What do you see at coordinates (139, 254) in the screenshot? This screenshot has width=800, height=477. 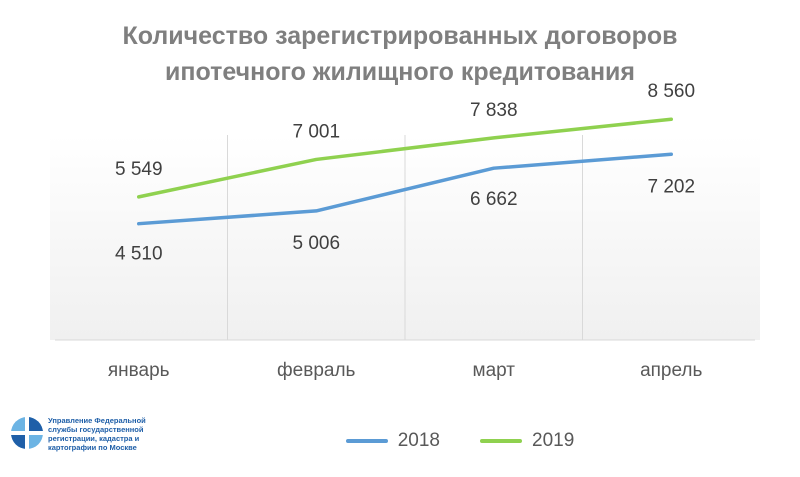 I see `data-label-2018: 4 510` at bounding box center [139, 254].